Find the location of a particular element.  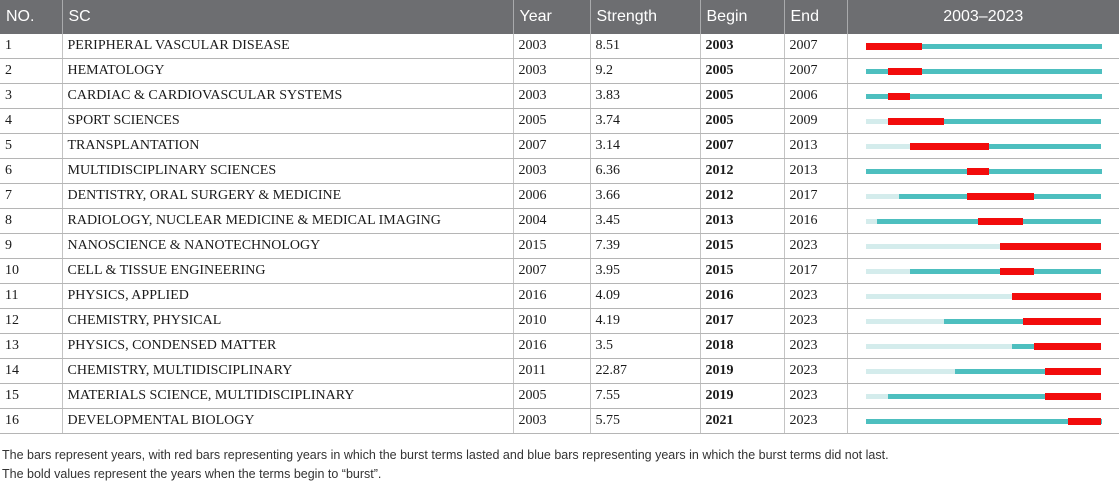

cell-strength: 3.45 is located at coordinates (644, 221).